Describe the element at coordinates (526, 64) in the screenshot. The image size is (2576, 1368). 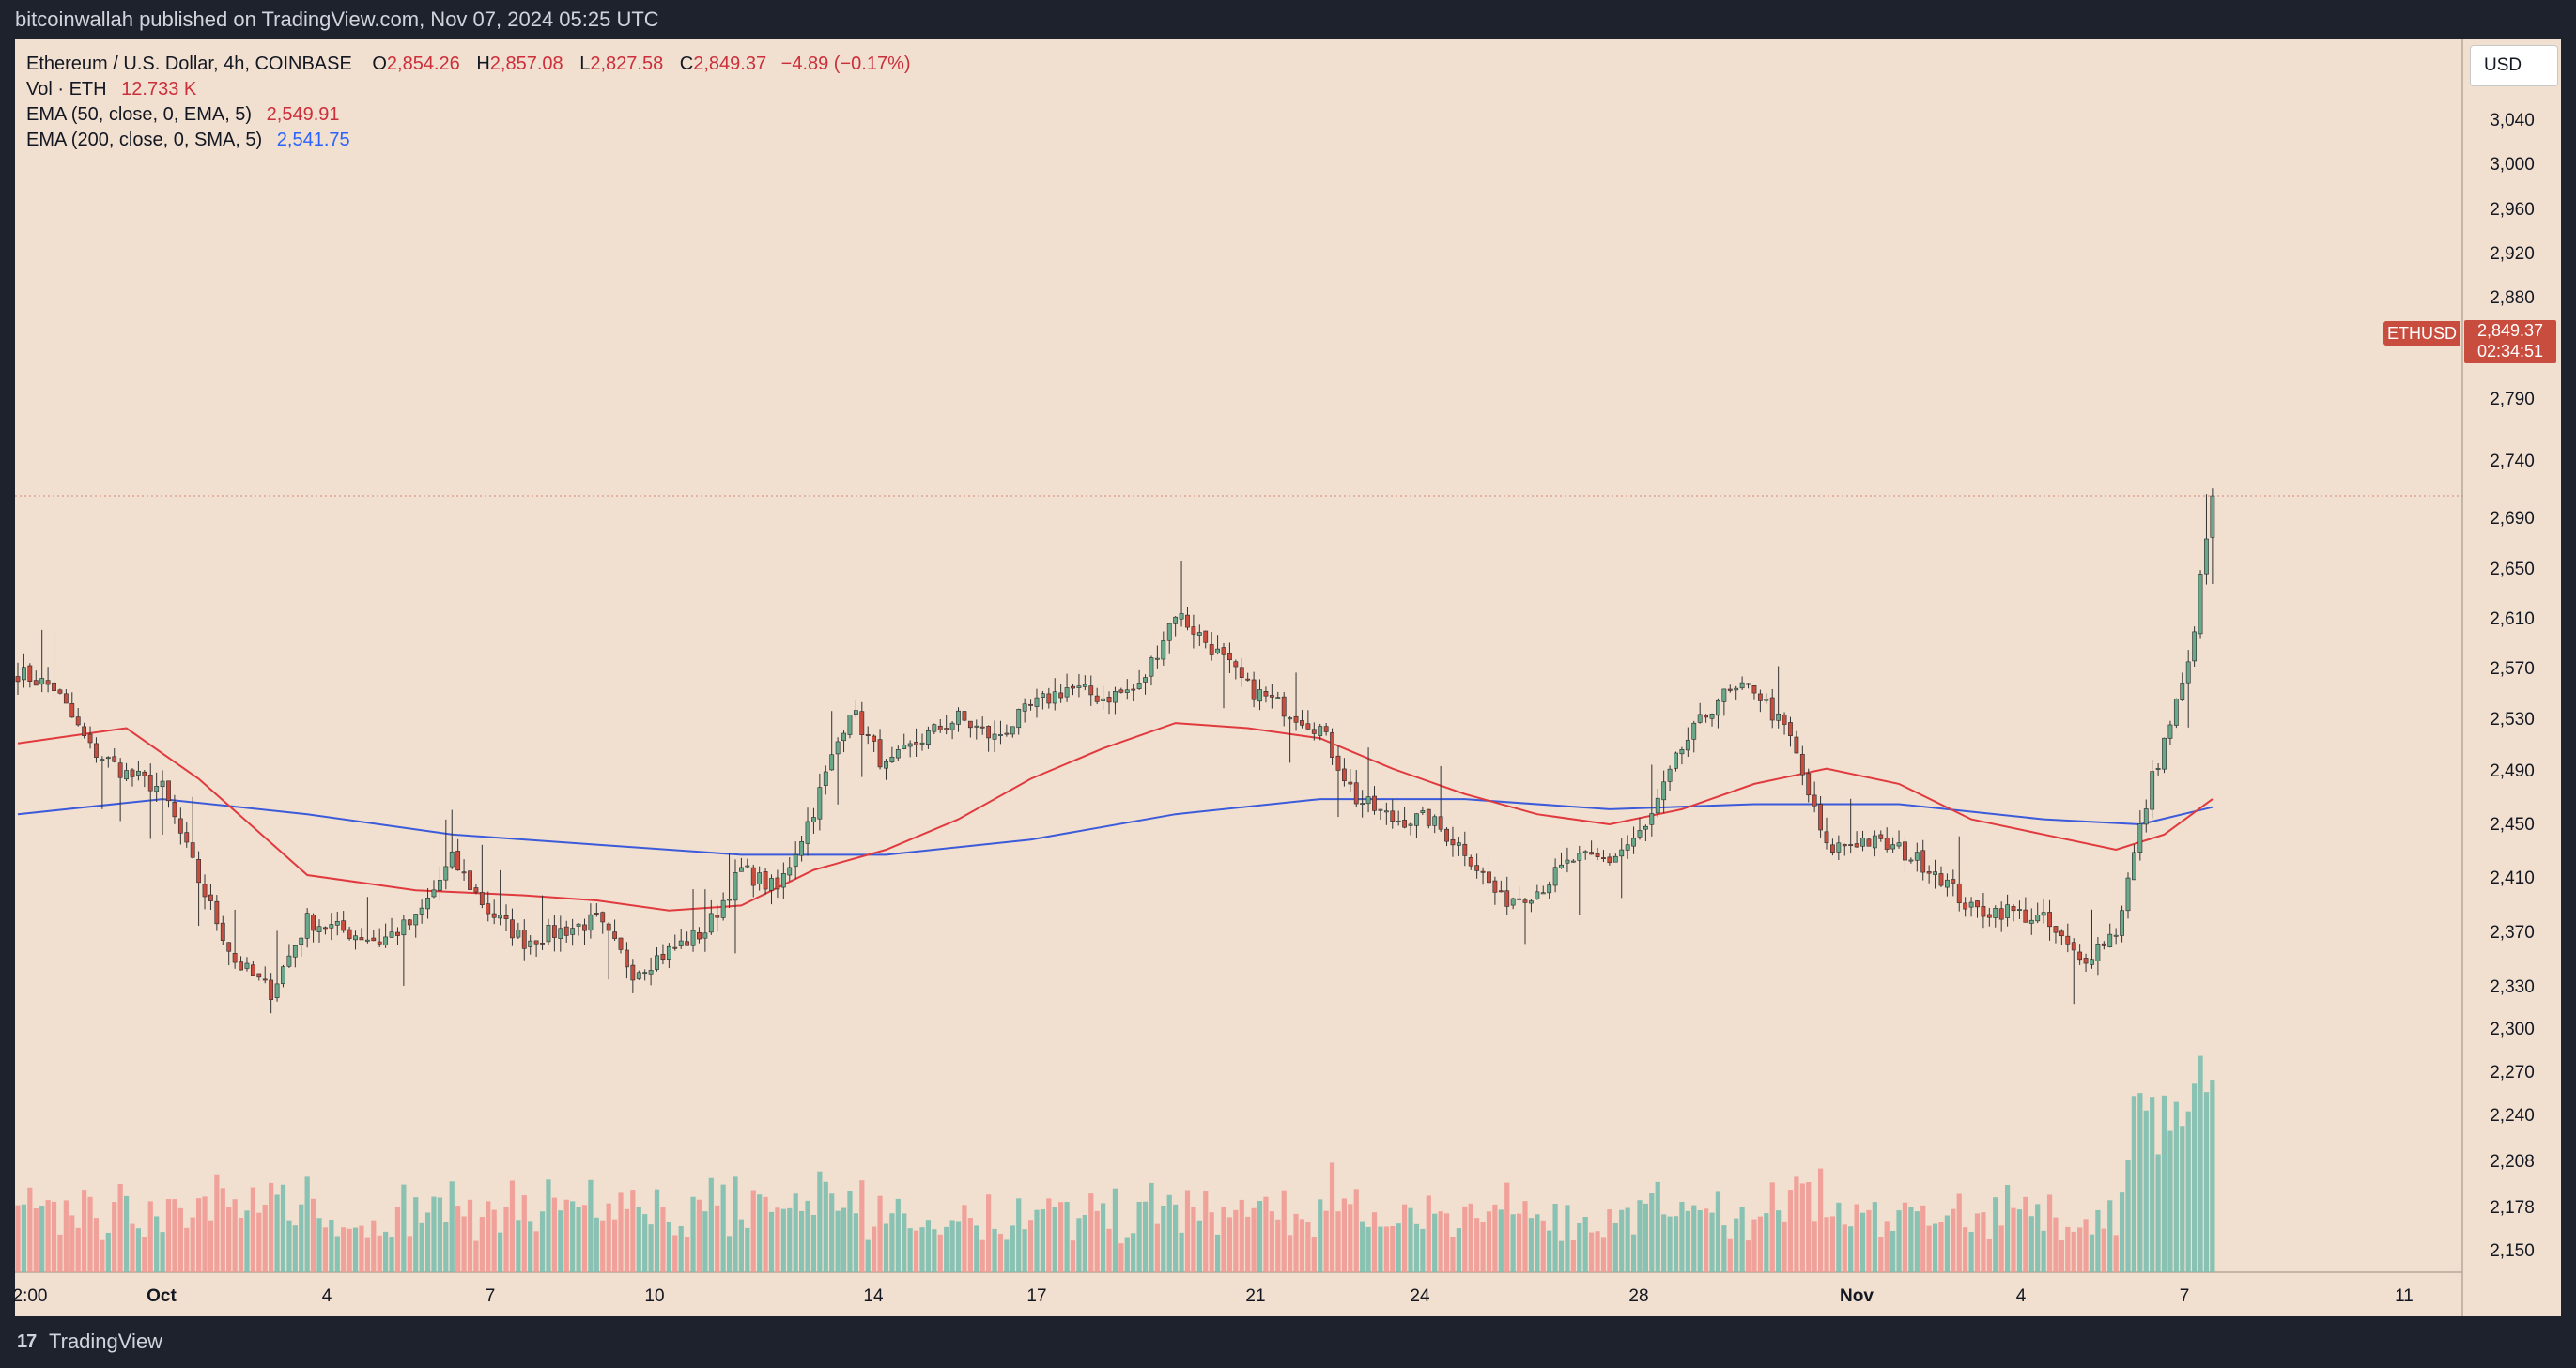
I see `legend-high: 2,857.08` at that location.